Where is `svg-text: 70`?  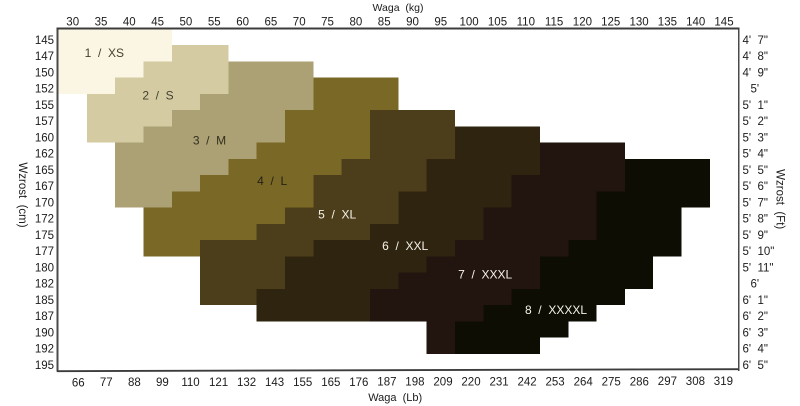
svg-text: 70 is located at coordinates (299, 23).